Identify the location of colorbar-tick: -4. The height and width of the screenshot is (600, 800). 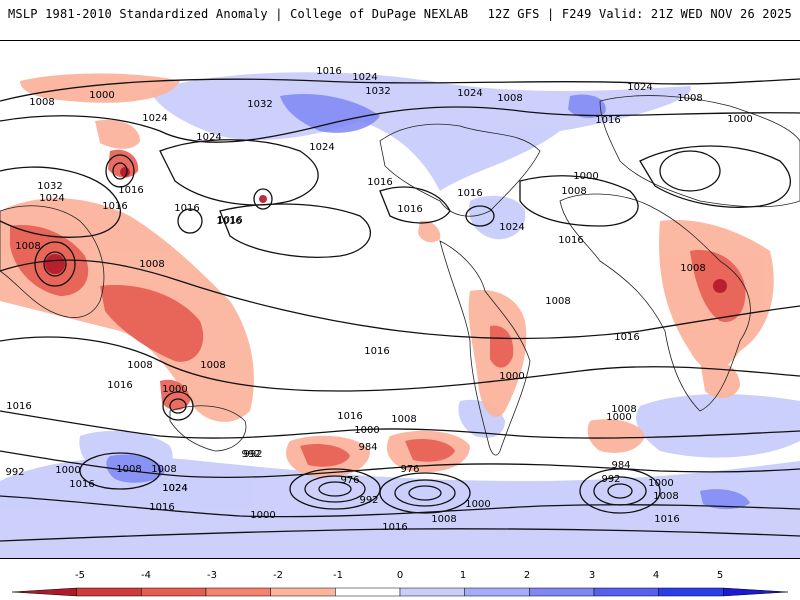
(146, 575).